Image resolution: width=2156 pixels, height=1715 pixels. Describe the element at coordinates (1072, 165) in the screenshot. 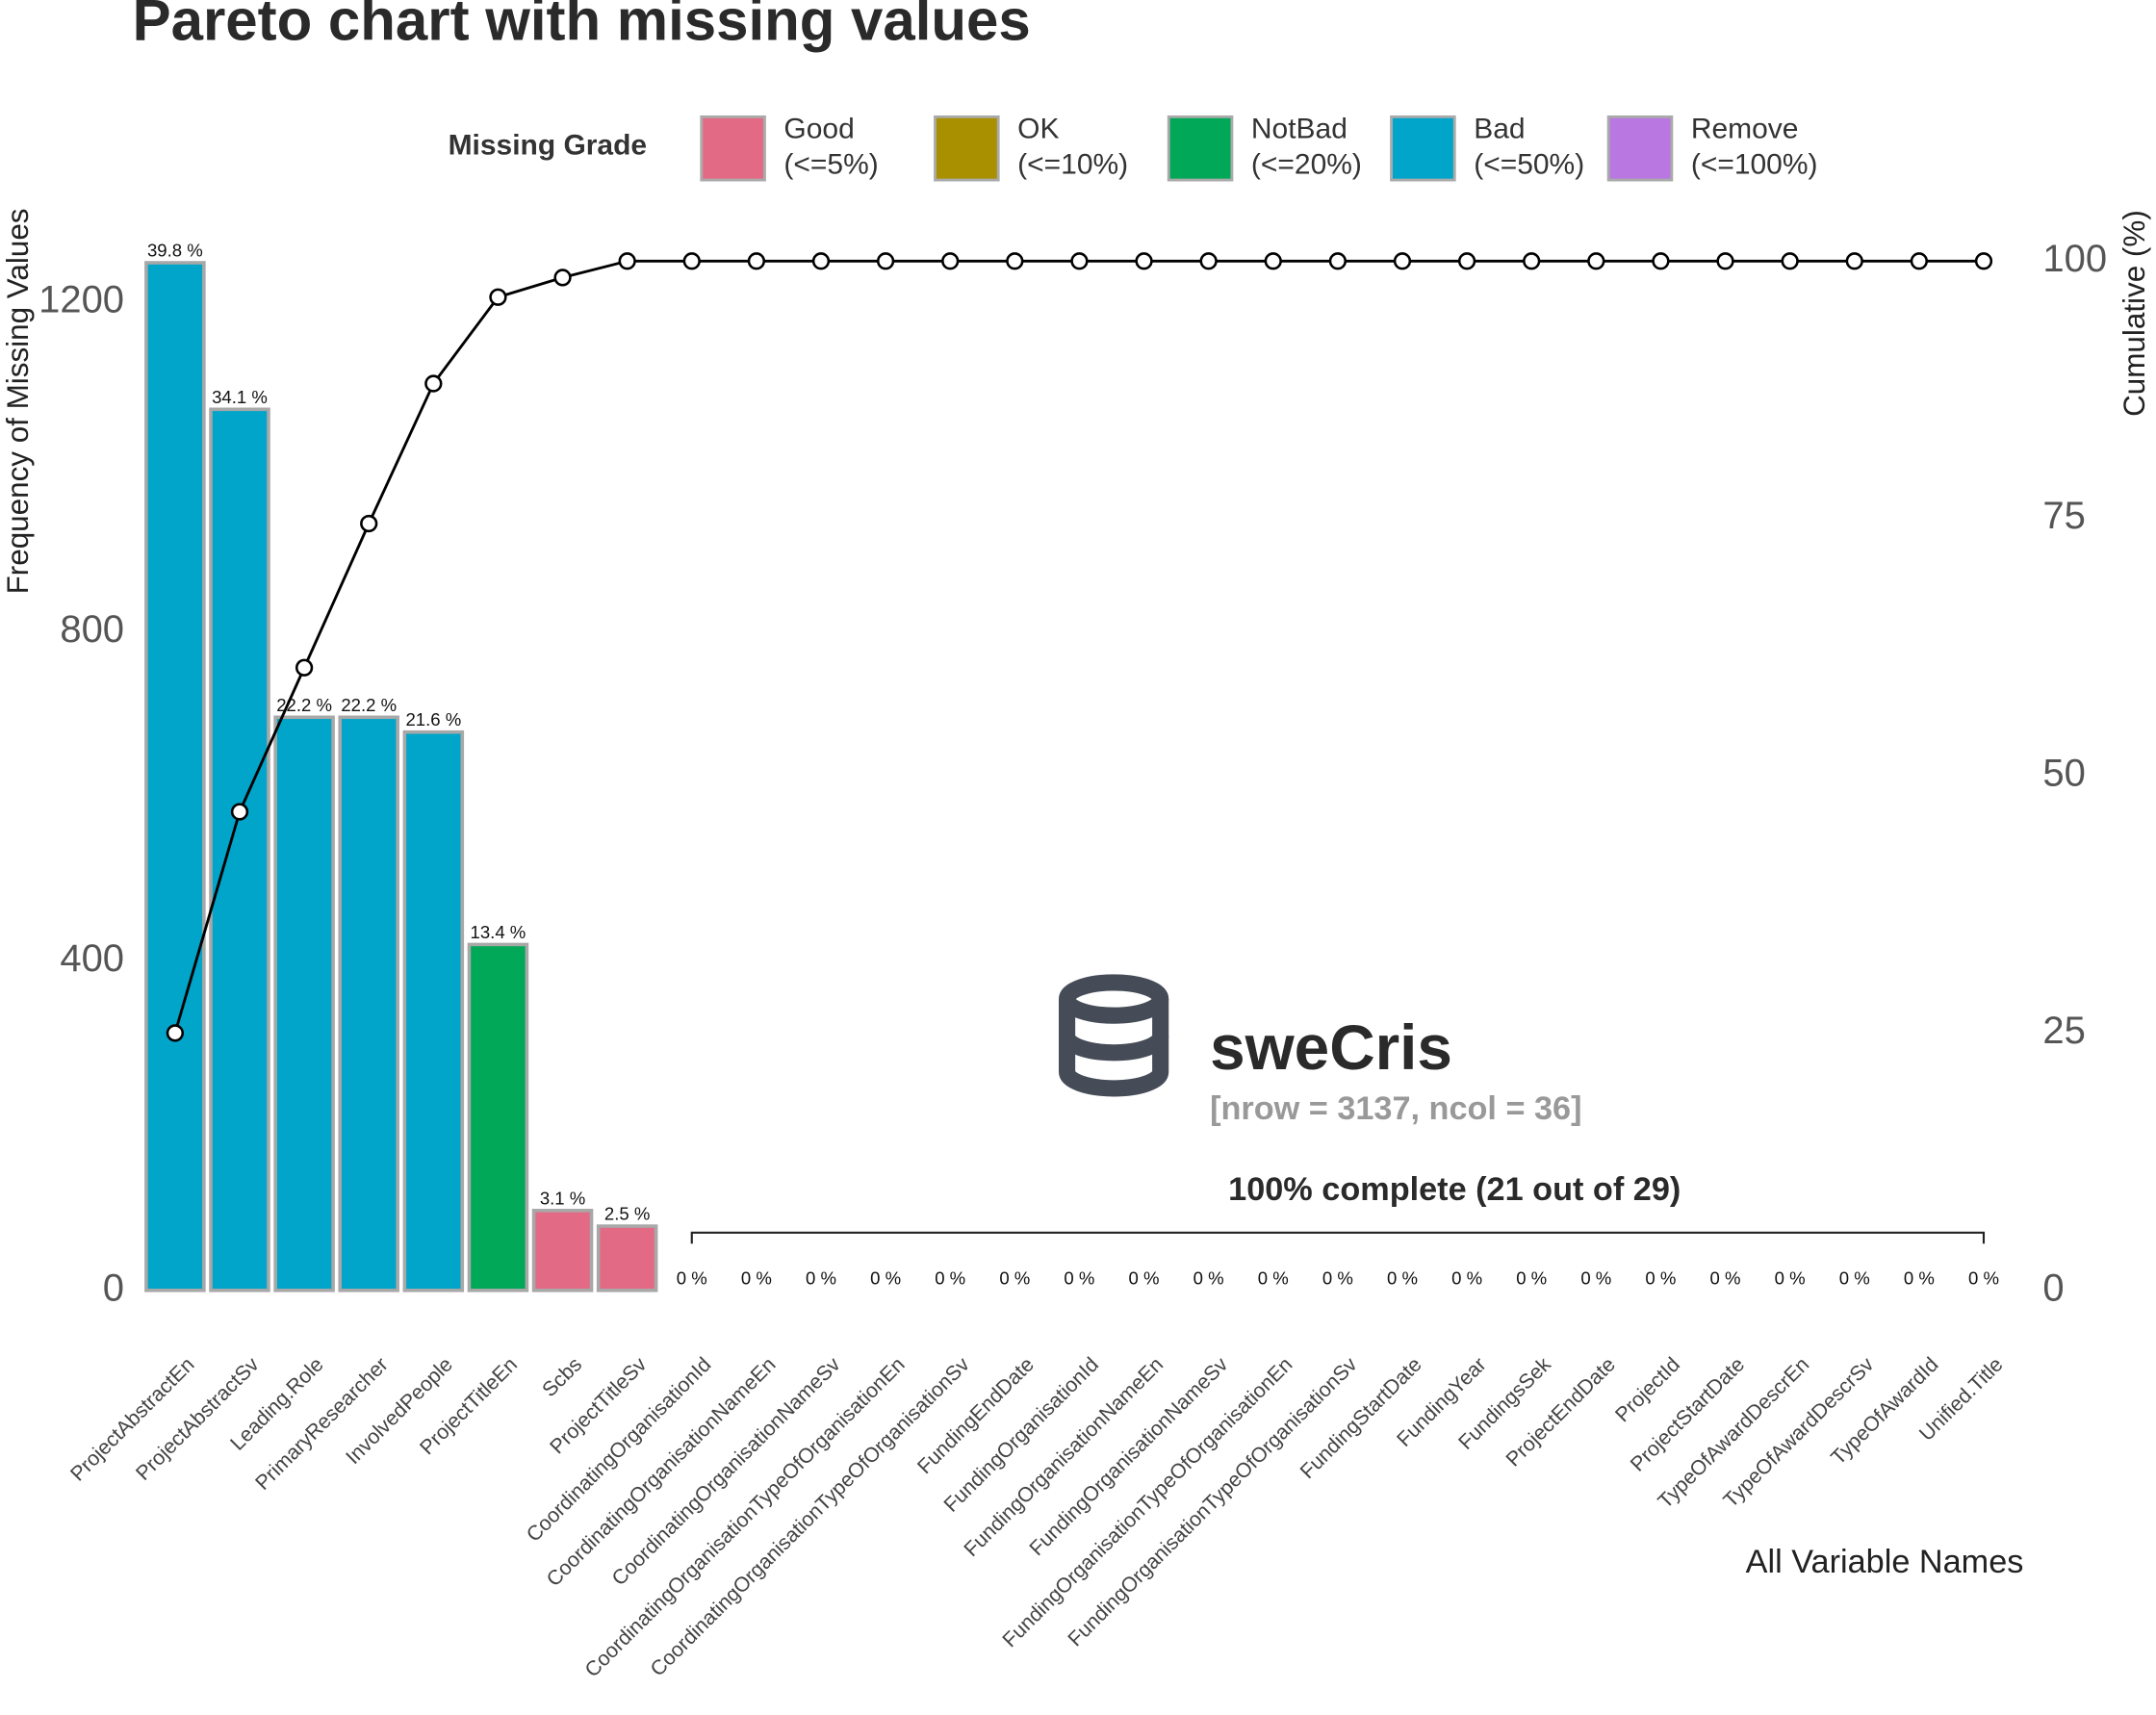

I see `legend-range: (<=10%)` at that location.